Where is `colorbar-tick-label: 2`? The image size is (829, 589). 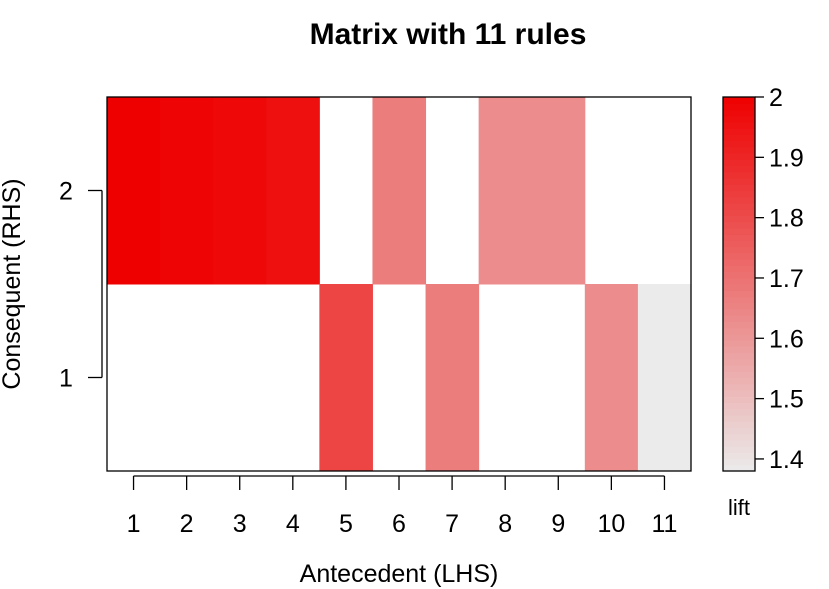
colorbar-tick-label: 2 is located at coordinates (776, 98).